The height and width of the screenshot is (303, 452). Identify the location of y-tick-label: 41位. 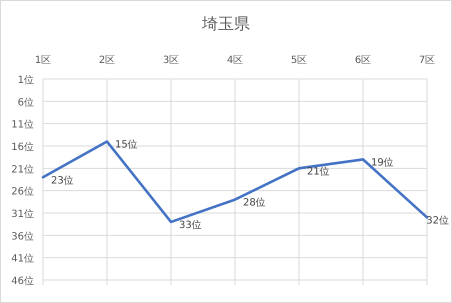
(22, 258).